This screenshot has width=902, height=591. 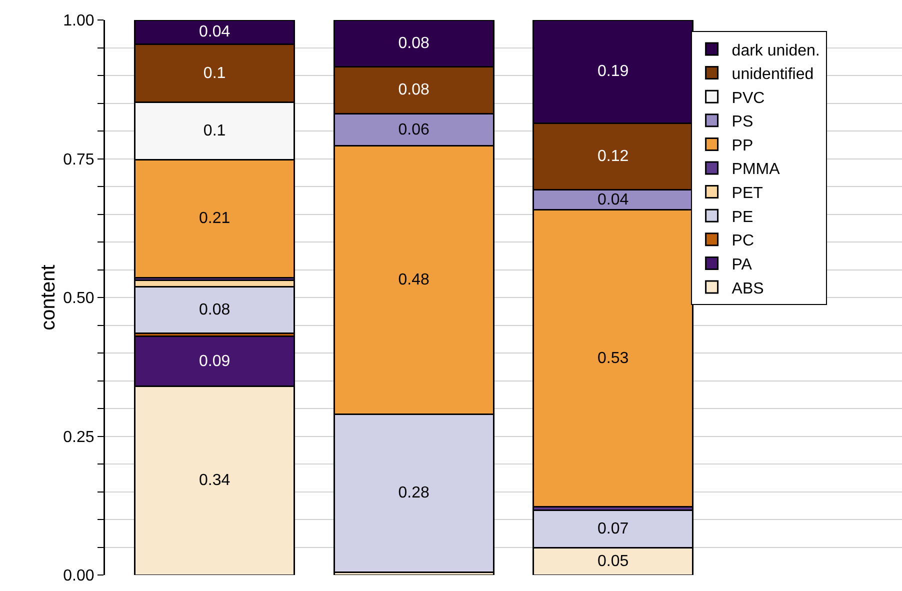 What do you see at coordinates (613, 529) in the screenshot?
I see `data-label: 0.07` at bounding box center [613, 529].